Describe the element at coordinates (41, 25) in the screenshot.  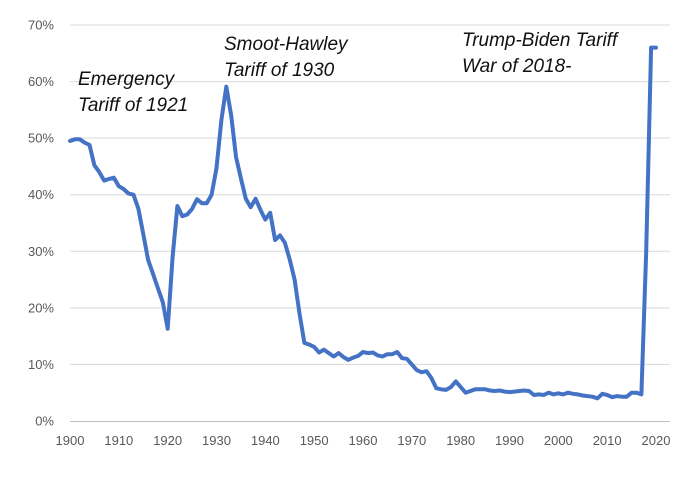
I see `y-tick-label: 70%` at that location.